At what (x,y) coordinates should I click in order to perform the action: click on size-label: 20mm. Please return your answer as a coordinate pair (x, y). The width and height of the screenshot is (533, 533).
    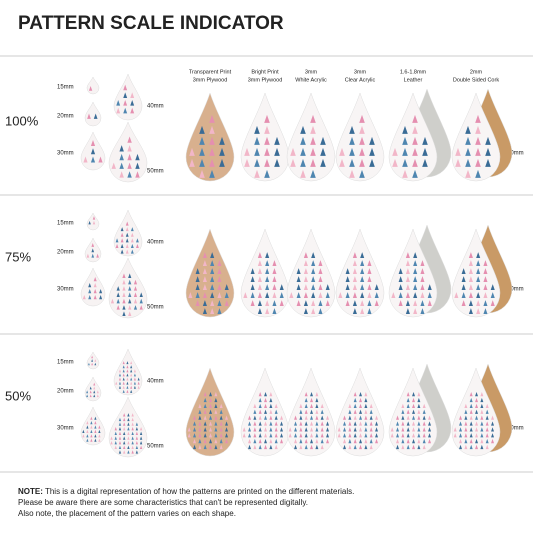
    Looking at the image, I should click on (65, 117).